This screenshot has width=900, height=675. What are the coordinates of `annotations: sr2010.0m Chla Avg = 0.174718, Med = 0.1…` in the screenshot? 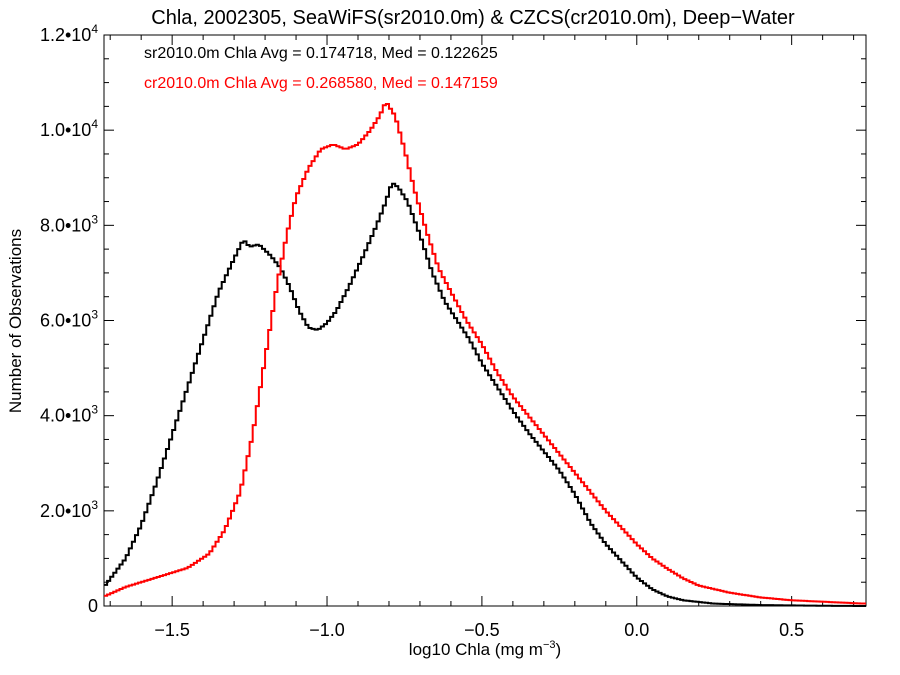 It's located at (321, 68).